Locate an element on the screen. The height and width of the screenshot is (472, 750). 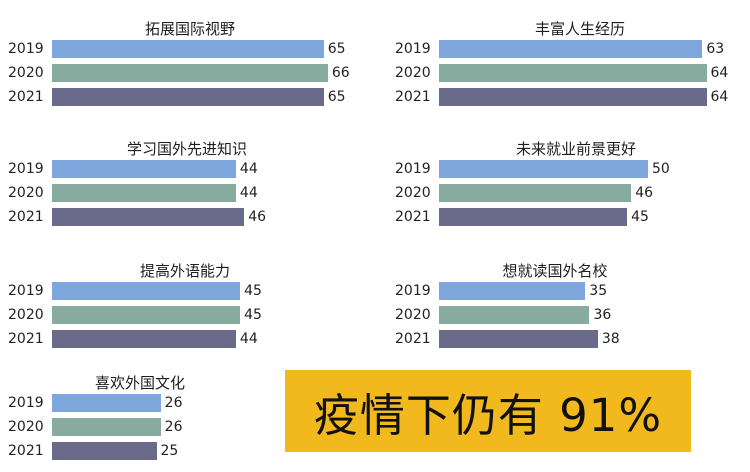
panel-title: 丰富人生经历 is located at coordinates (580, 29).